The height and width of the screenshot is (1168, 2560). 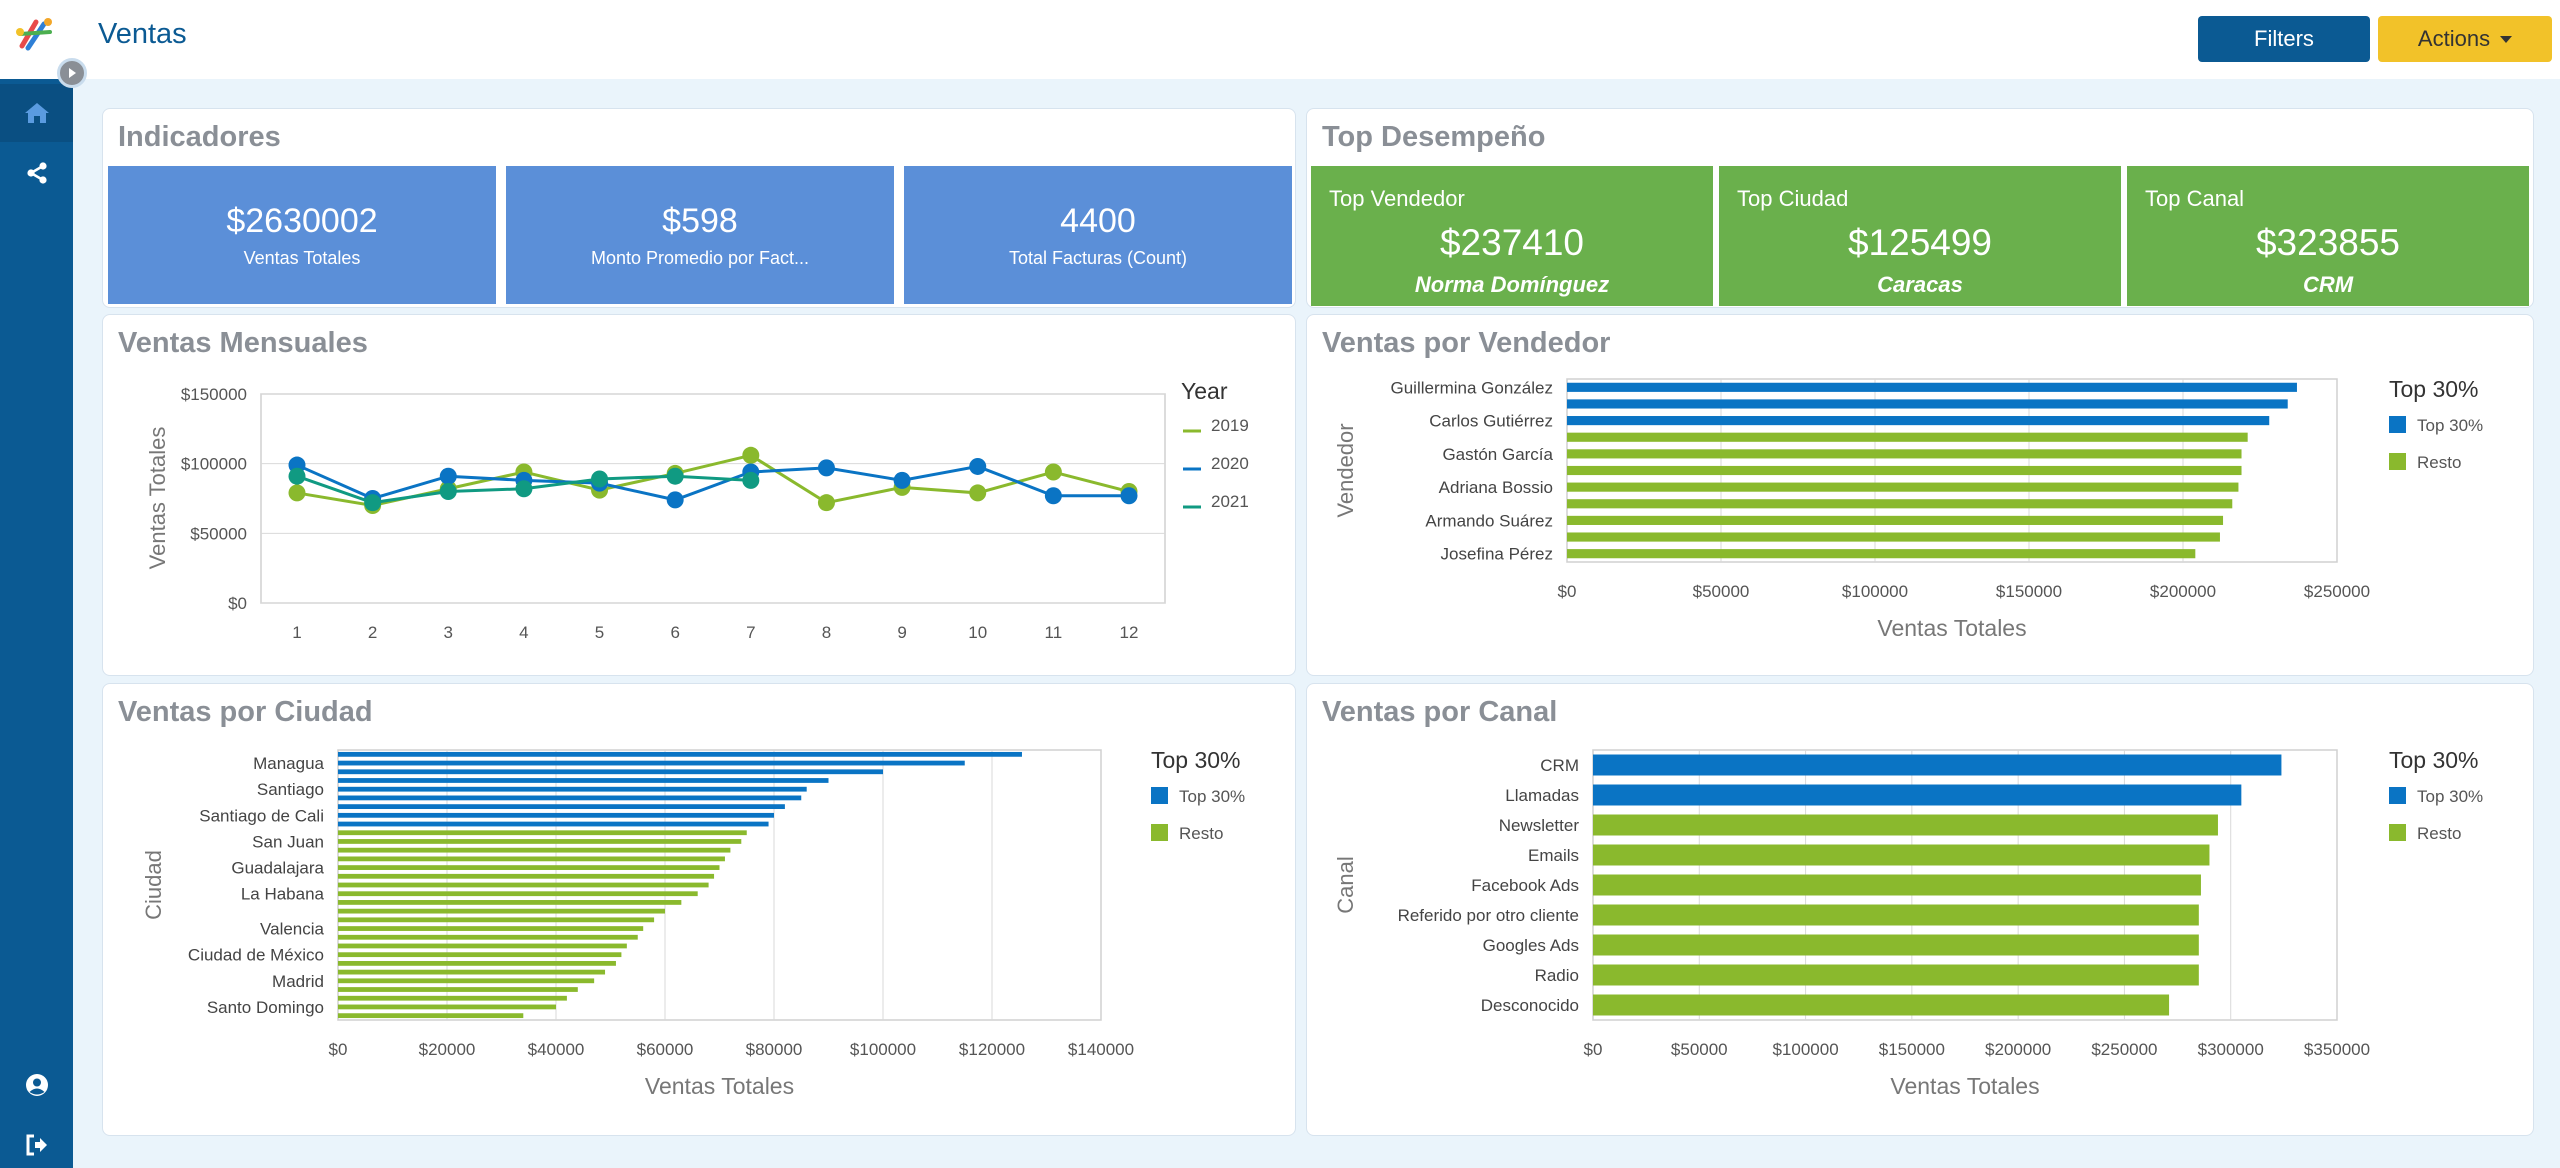 What do you see at coordinates (265, 1007) in the screenshot?
I see `category-label: Santo Domingo` at bounding box center [265, 1007].